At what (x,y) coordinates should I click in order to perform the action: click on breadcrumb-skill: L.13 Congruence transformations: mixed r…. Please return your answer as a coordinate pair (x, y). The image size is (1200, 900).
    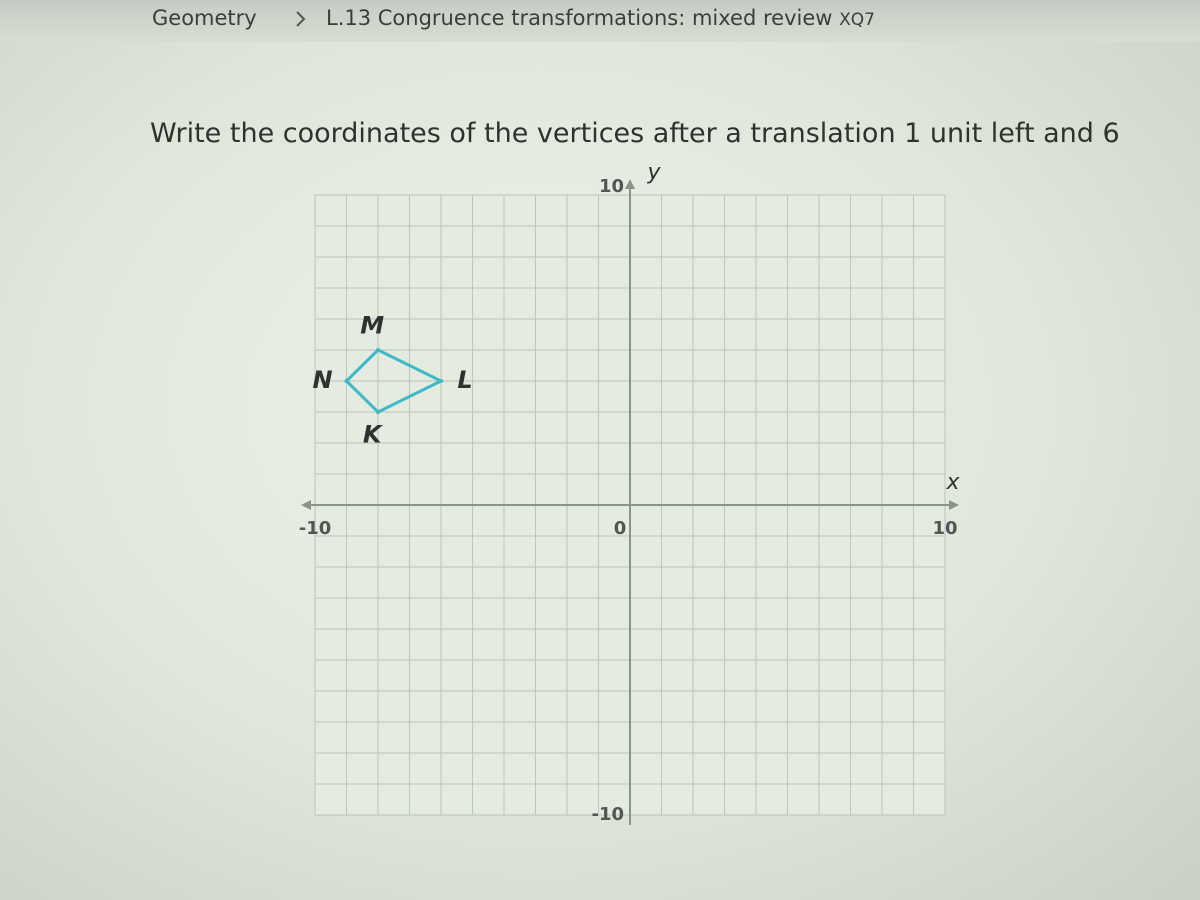
    Looking at the image, I should click on (600, 18).